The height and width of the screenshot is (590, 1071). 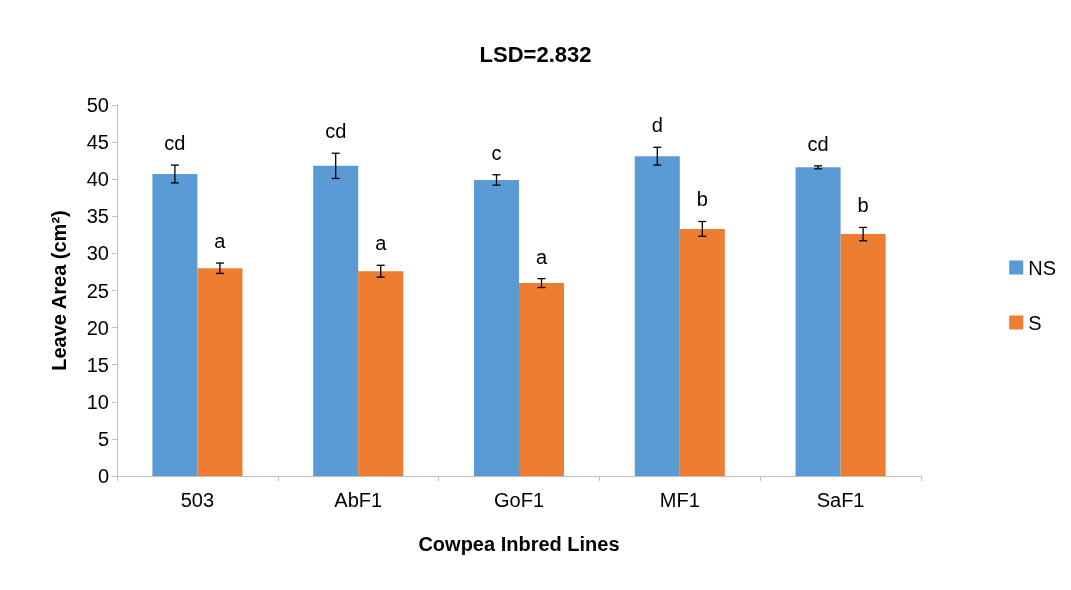 I want to click on y-tick-label: 45, so click(x=97, y=142).